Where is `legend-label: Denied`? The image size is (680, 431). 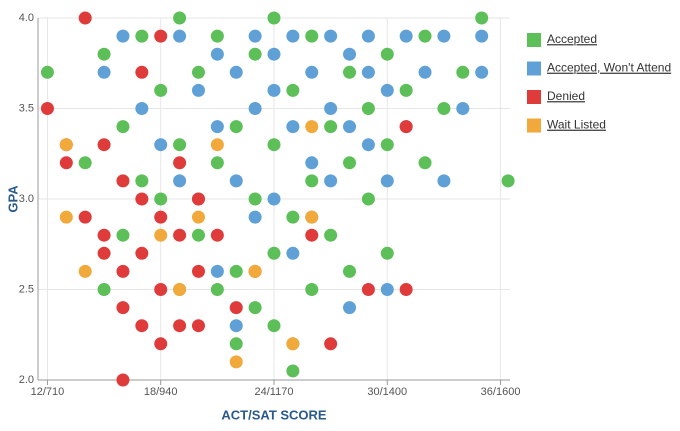
legend-label: Denied is located at coordinates (566, 96).